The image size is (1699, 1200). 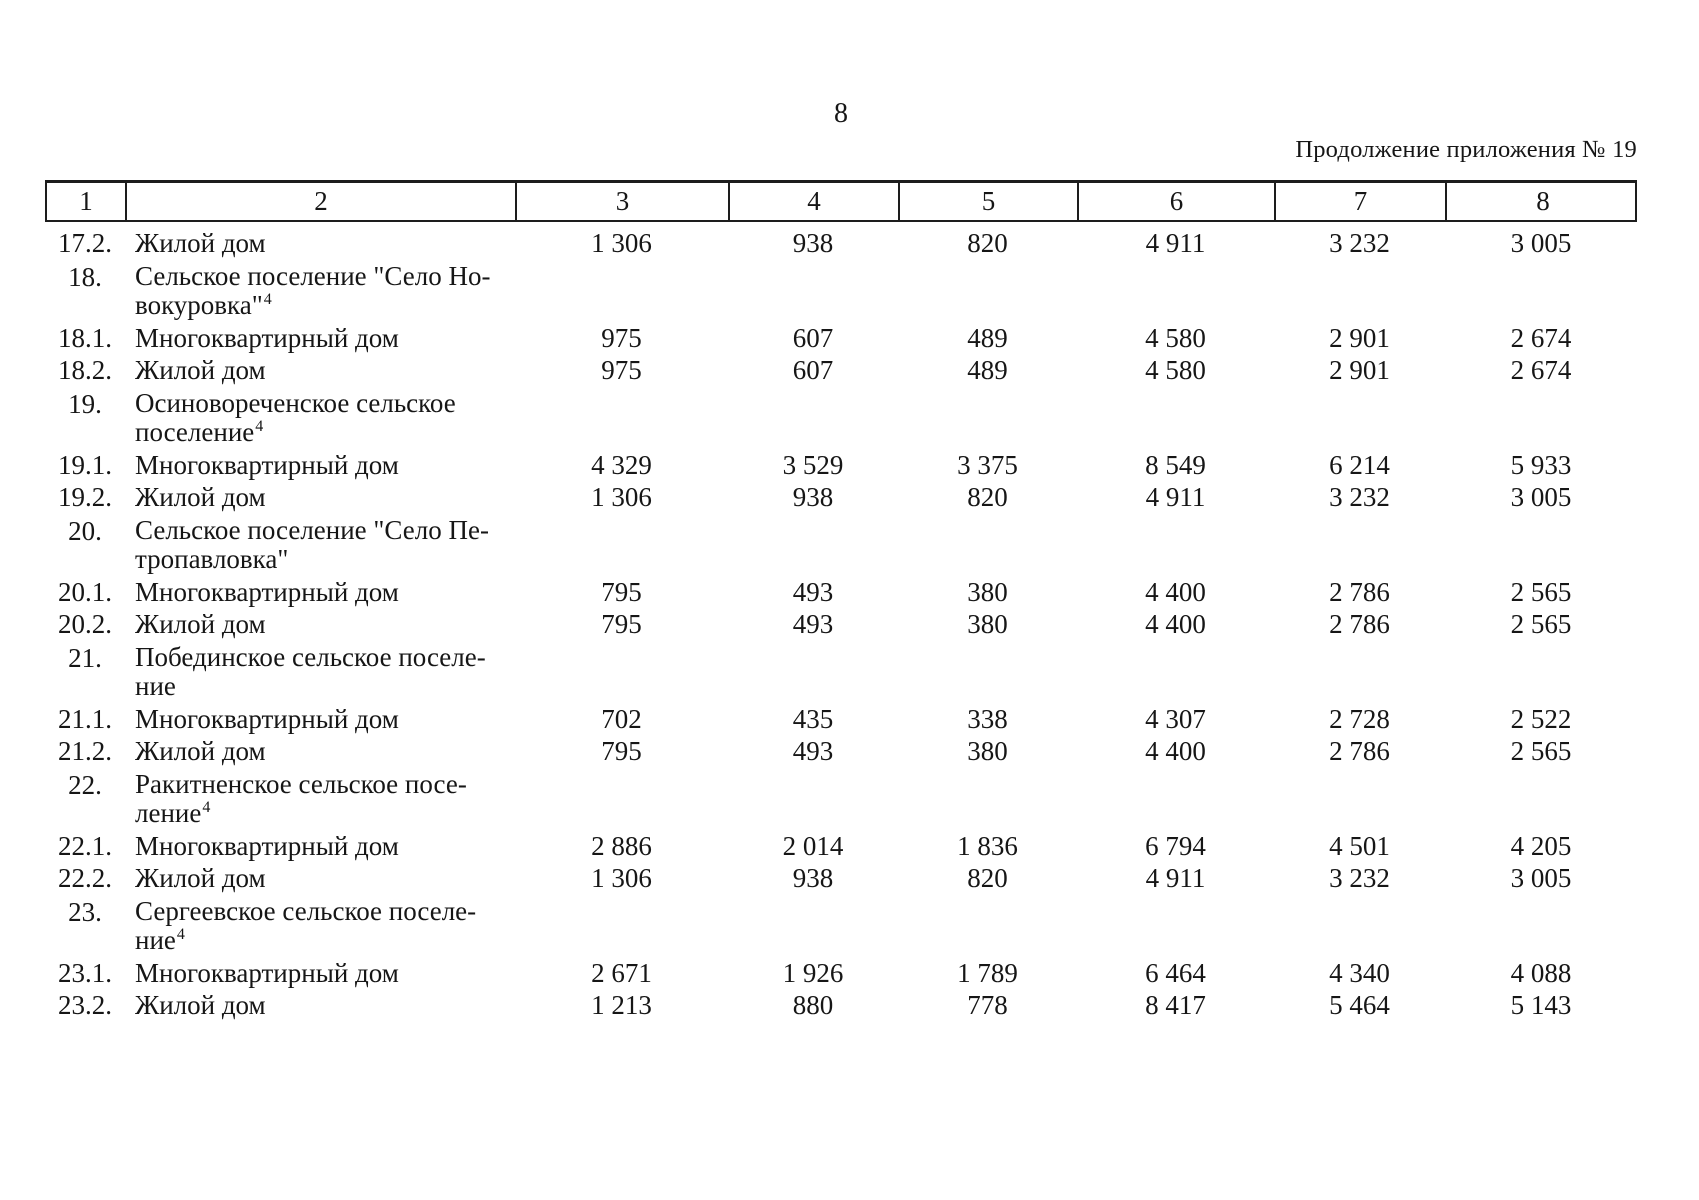 What do you see at coordinates (320, 672) in the screenshot?
I see `row-name: Побединское сельское поселе-ние` at bounding box center [320, 672].